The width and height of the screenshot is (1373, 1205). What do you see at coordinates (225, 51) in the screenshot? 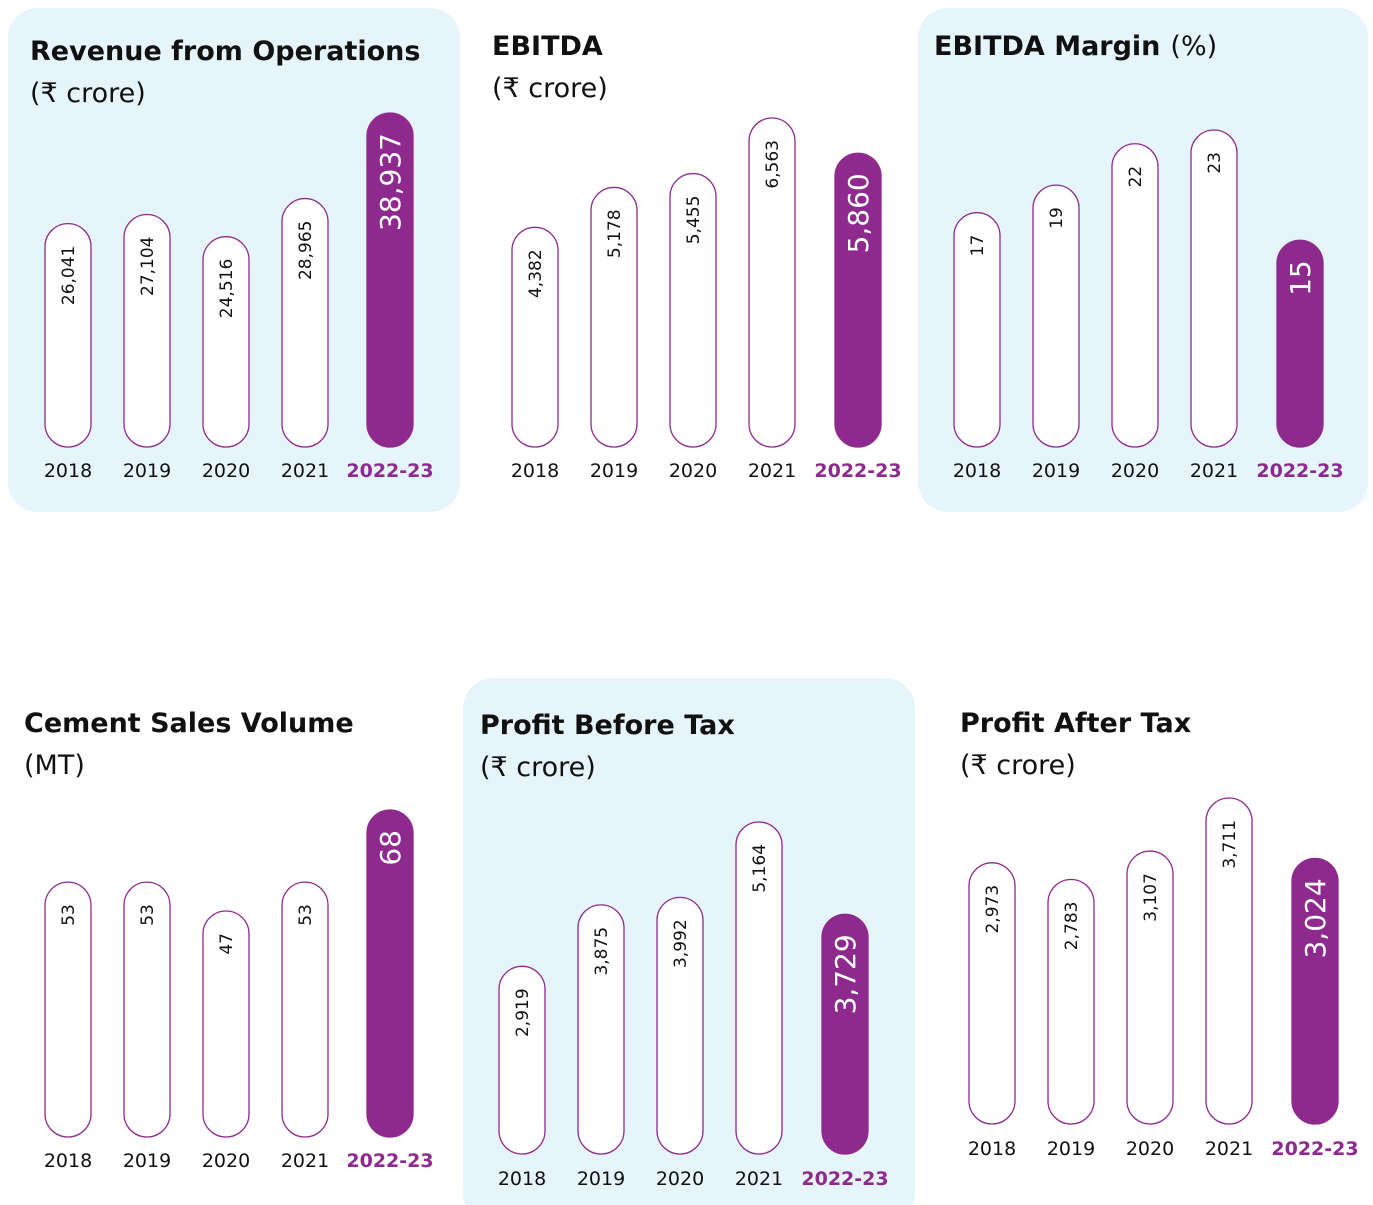
I see `chart-title: Revenue from Operations` at bounding box center [225, 51].